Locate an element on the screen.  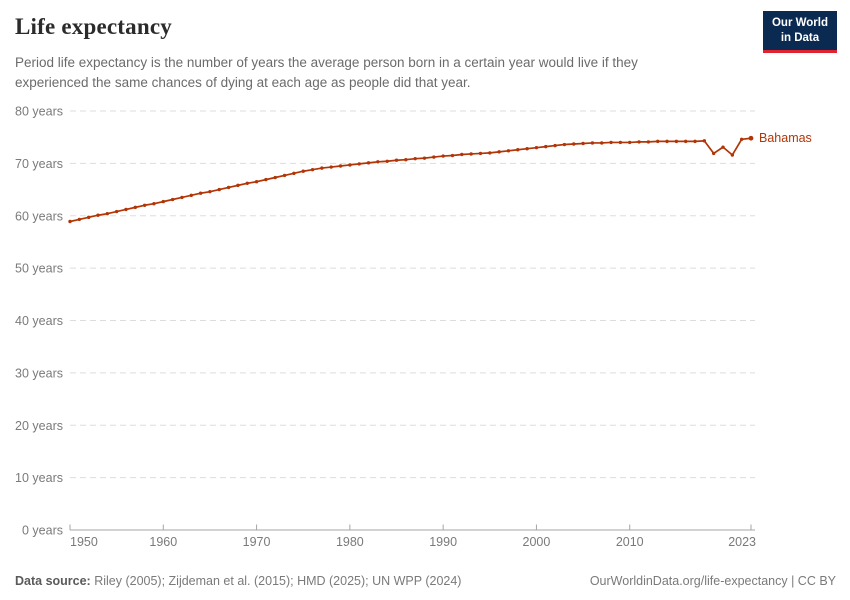
owid-logo: Our World in Data is located at coordinates (799, 32).